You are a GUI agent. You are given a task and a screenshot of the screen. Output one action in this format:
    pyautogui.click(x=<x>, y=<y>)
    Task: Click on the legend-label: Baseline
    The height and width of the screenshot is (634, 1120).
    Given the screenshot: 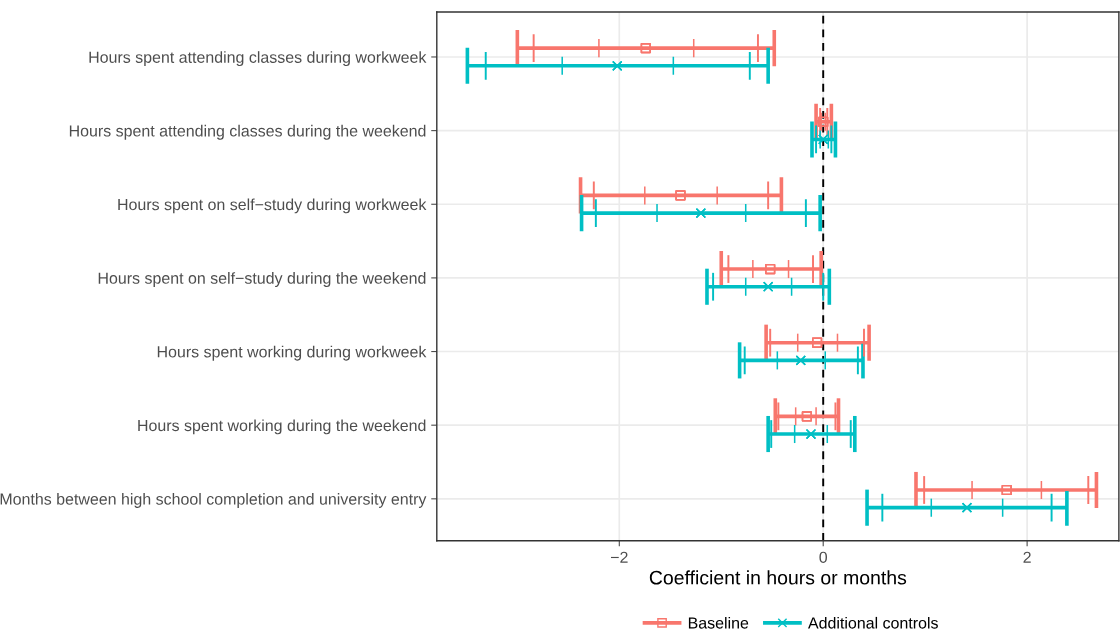 What is the action you would take?
    pyautogui.click(x=718, y=622)
    